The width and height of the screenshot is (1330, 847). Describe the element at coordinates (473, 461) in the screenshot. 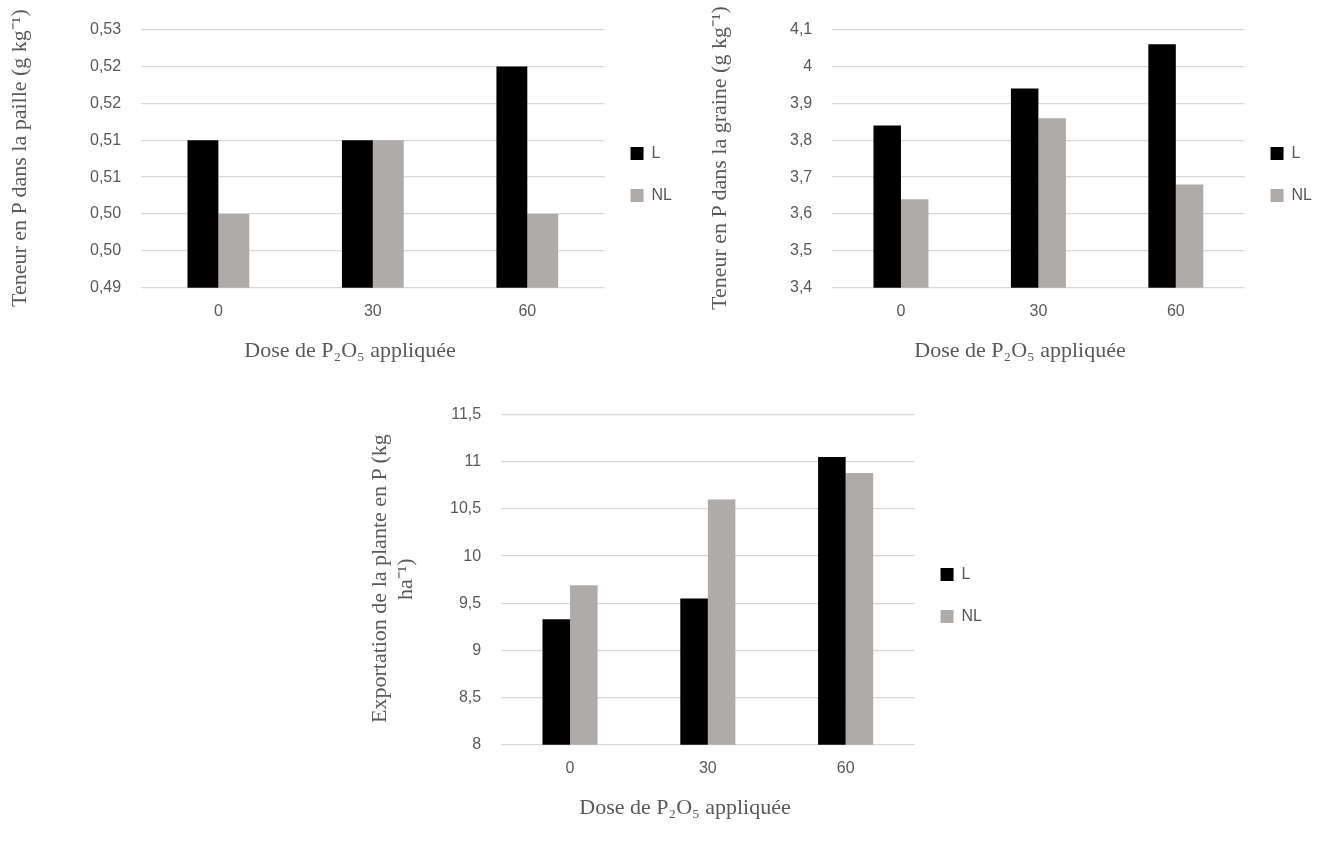

I see `y-tick-label: 11` at that location.